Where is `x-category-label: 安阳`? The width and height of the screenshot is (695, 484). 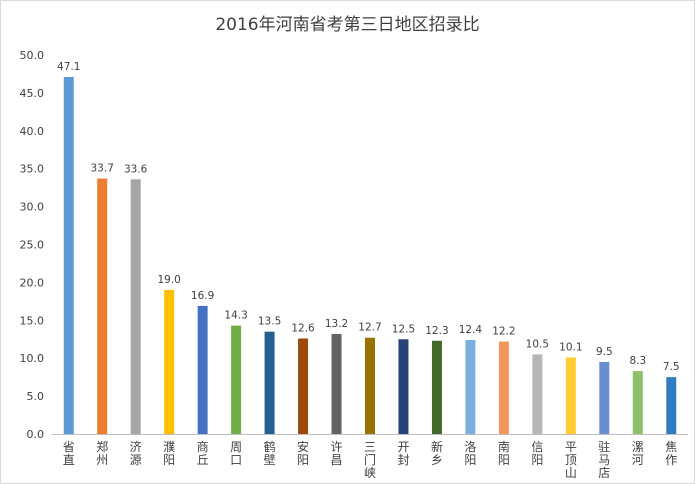
x-category-label: 安阳 is located at coordinates (303, 453).